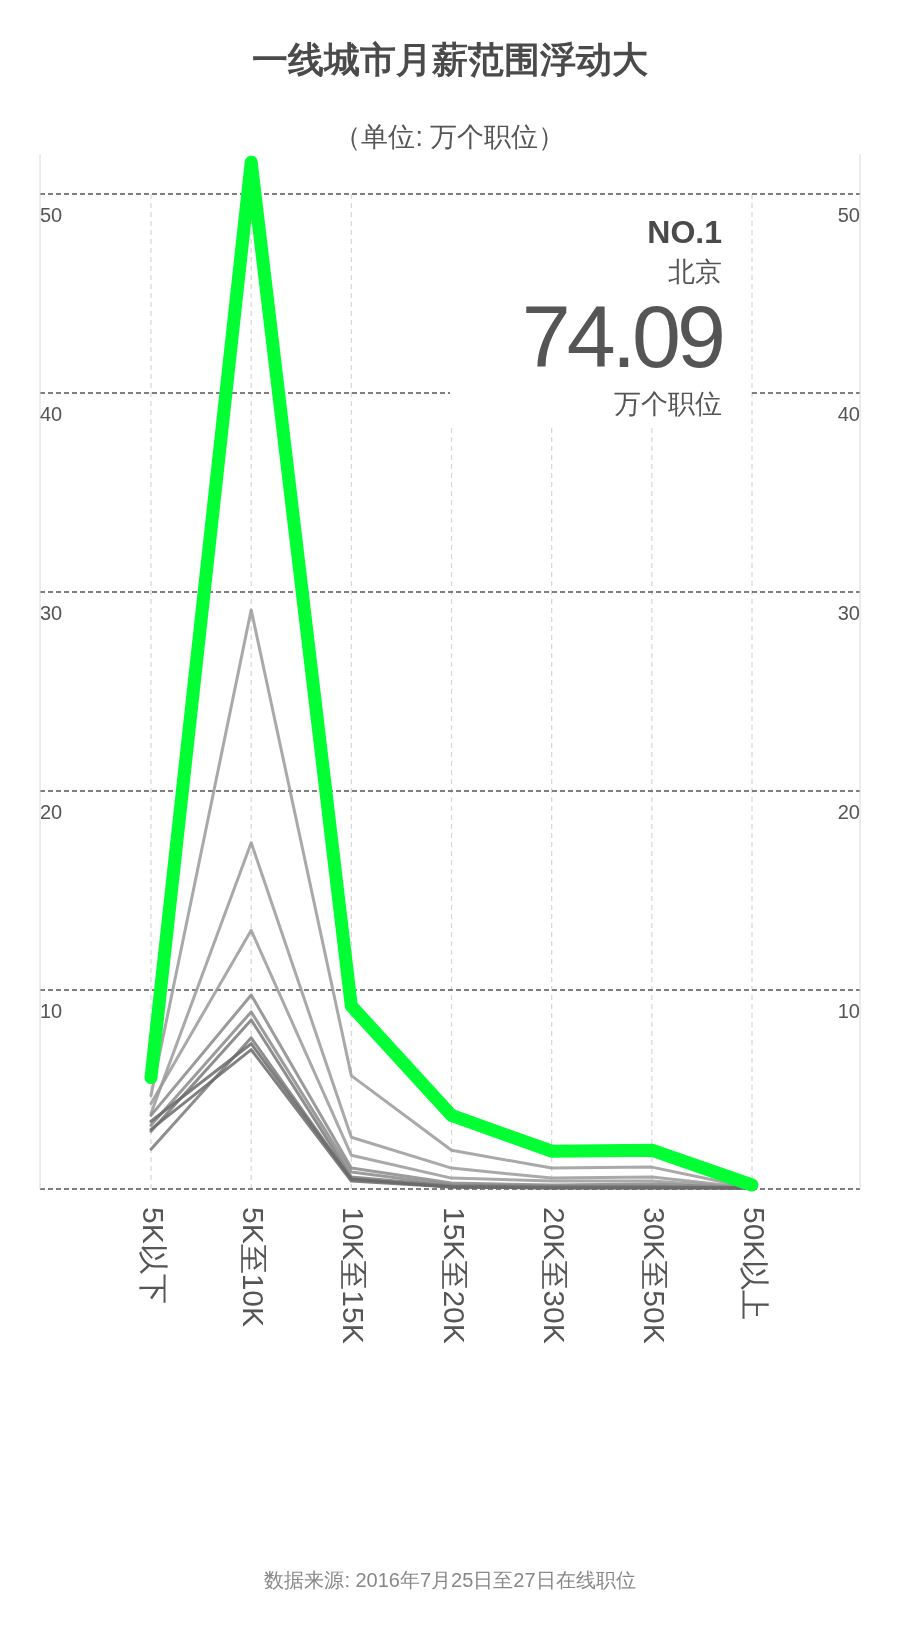 The width and height of the screenshot is (900, 1630). Describe the element at coordinates (848, 215) in the screenshot. I see `y2-tick-label: 50` at that location.